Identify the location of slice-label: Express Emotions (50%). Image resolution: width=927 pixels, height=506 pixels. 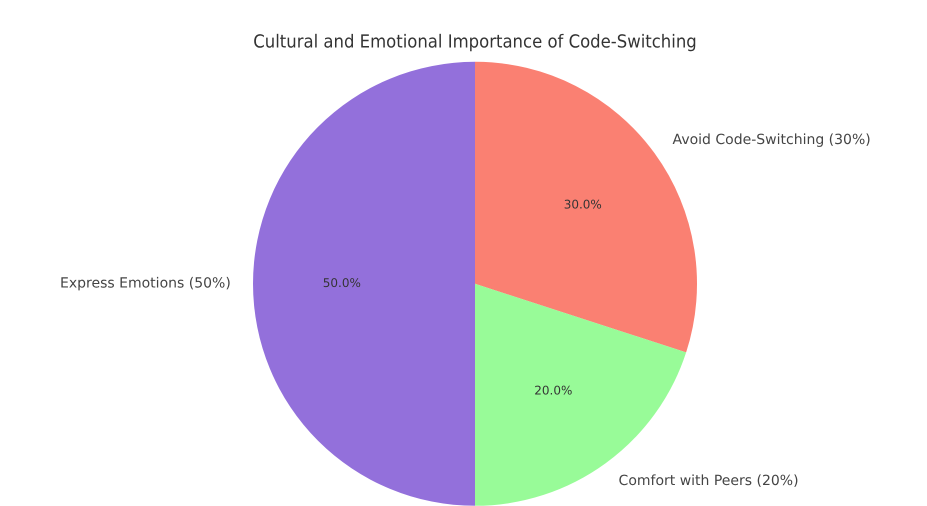
(145, 283).